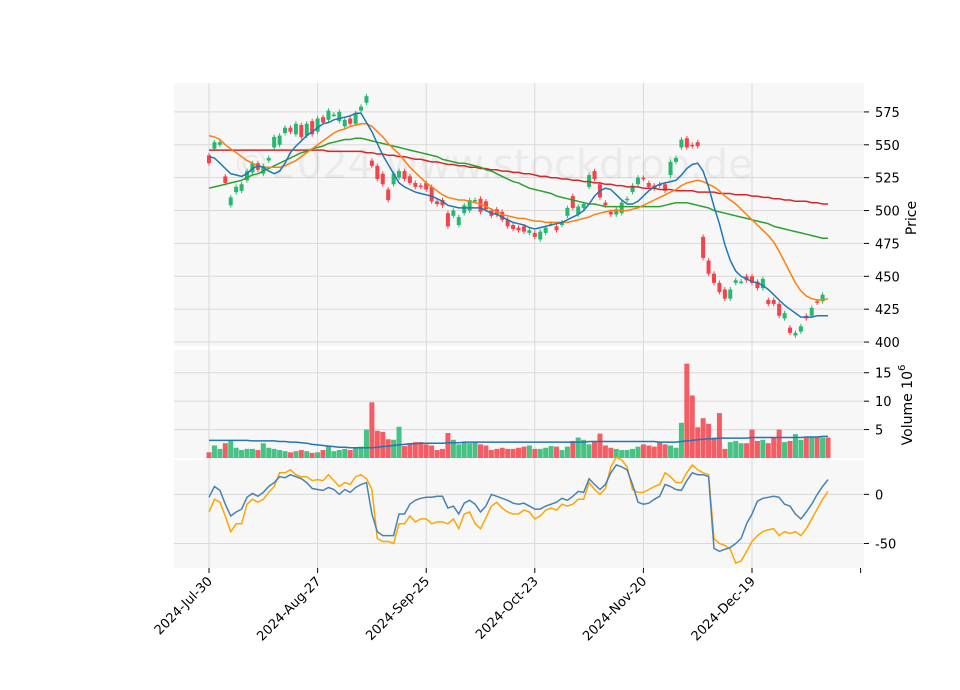  Describe the element at coordinates (887, 179) in the screenshot. I see `price-tick-label: 525` at that location.